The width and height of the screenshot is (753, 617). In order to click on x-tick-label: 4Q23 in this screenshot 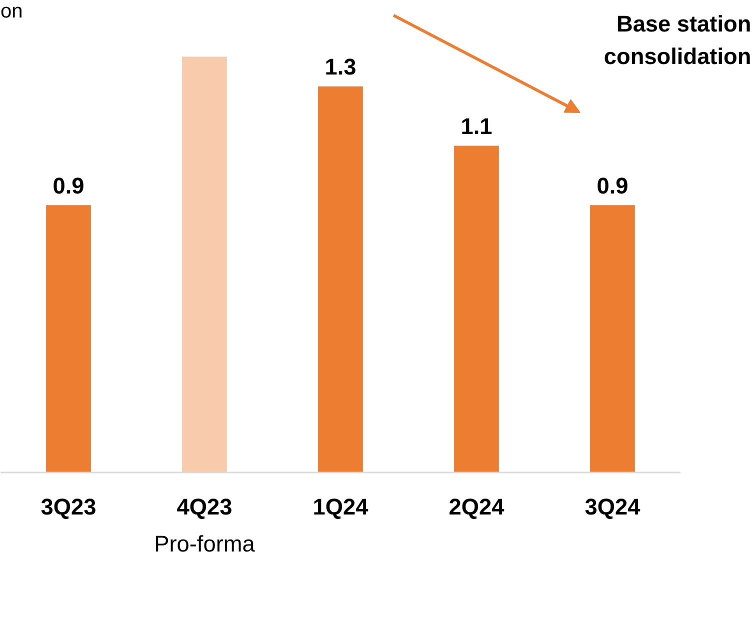, I will do `click(204, 506)`.